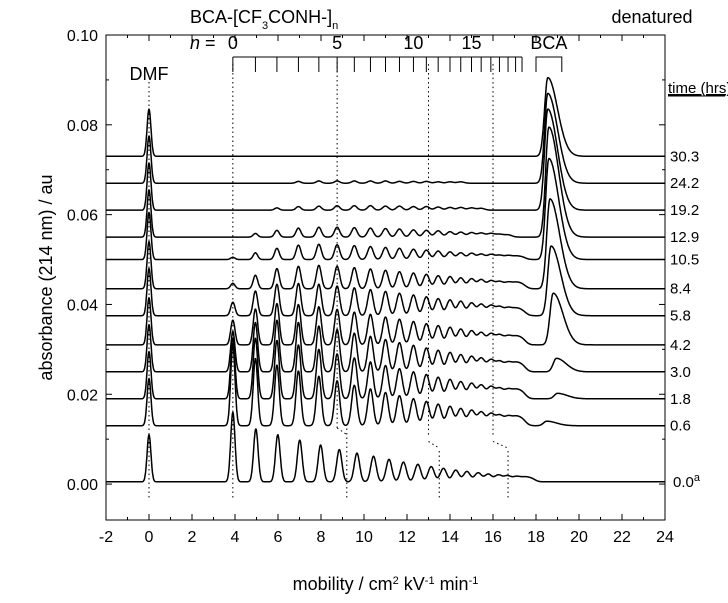  I want to click on time-label: 24.2, so click(684, 183).